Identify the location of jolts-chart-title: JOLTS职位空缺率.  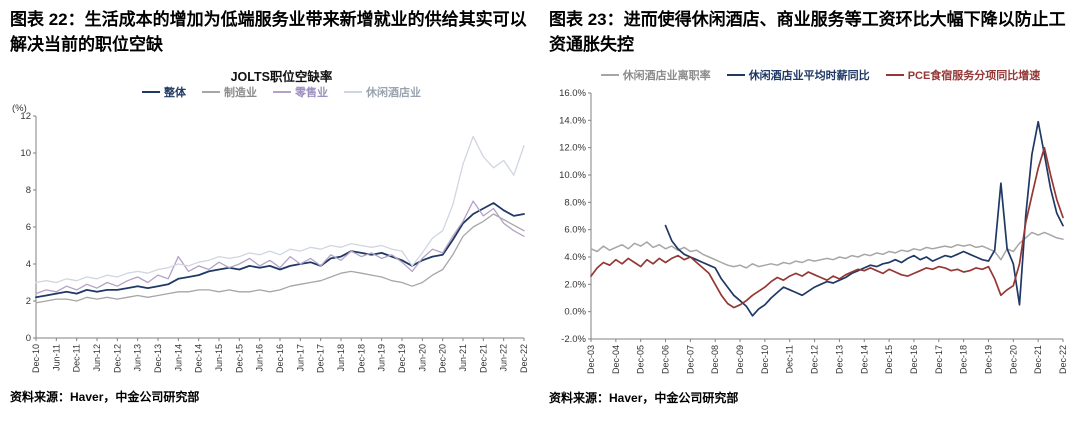
(281, 77).